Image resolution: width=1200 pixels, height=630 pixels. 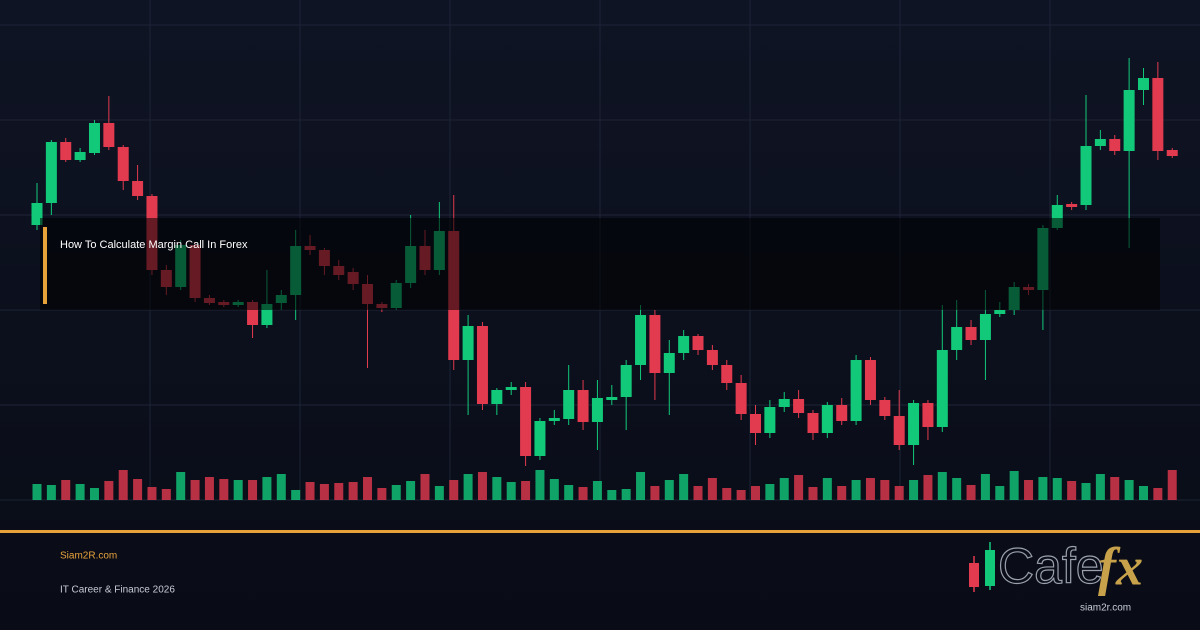 I want to click on footer-site: Siam2R.com, so click(x=88, y=556).